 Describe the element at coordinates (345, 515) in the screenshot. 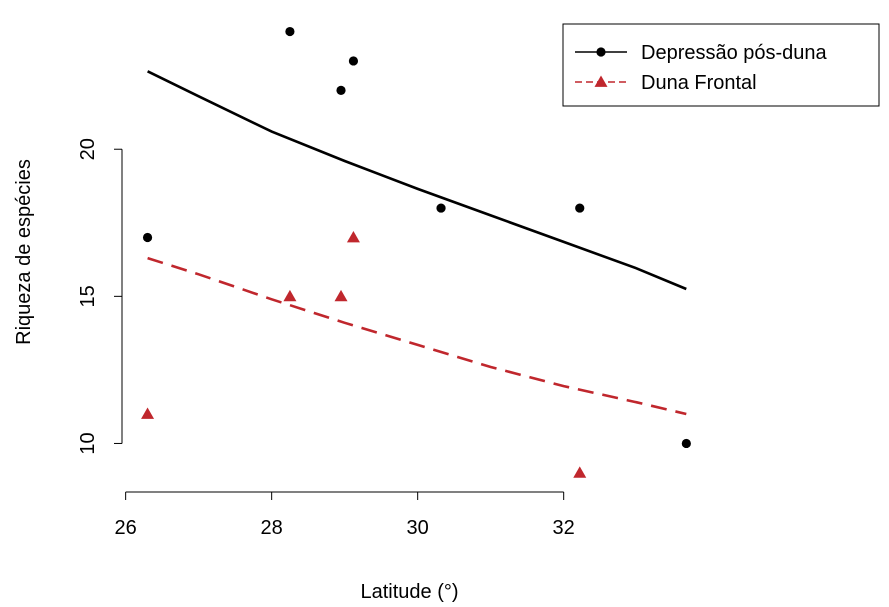

I see `x-ticks: 26 28 30 32` at that location.